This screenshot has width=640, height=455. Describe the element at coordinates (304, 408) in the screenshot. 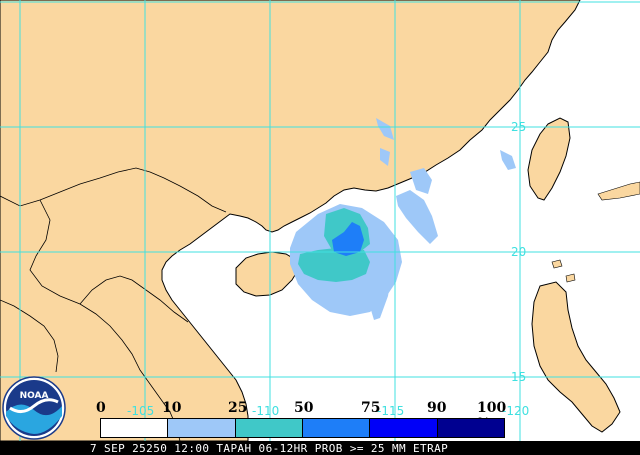

I see `colorbar-tick: 50` at that location.